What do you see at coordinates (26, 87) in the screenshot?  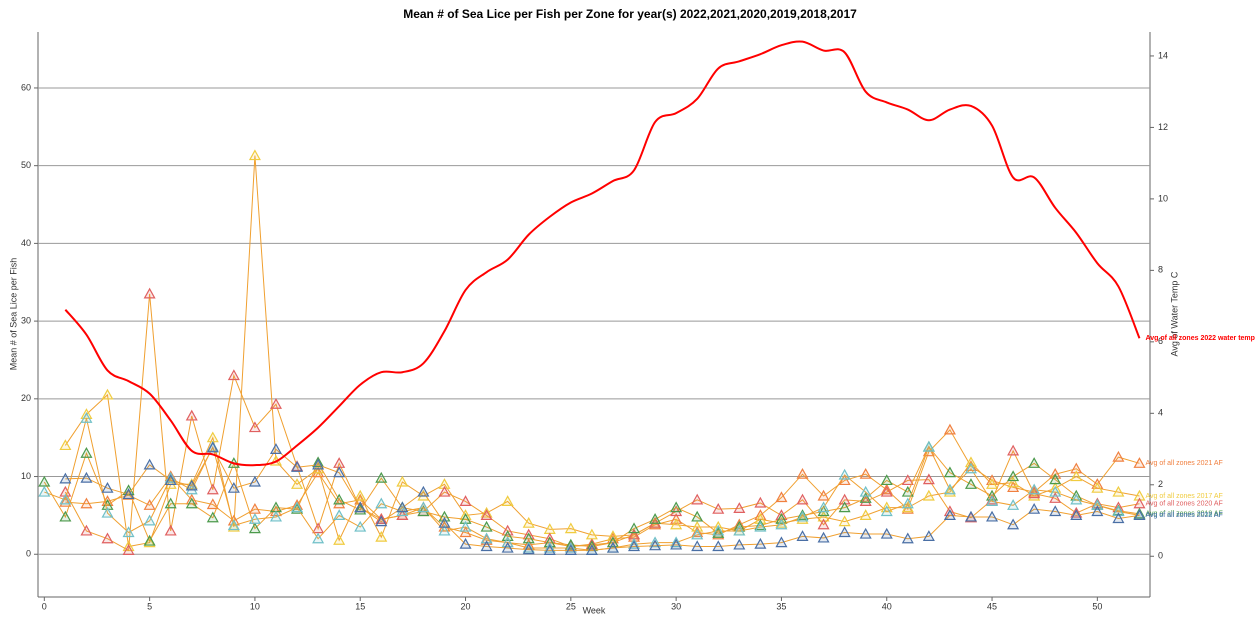 I see `y-tick-label: 60` at bounding box center [26, 87].